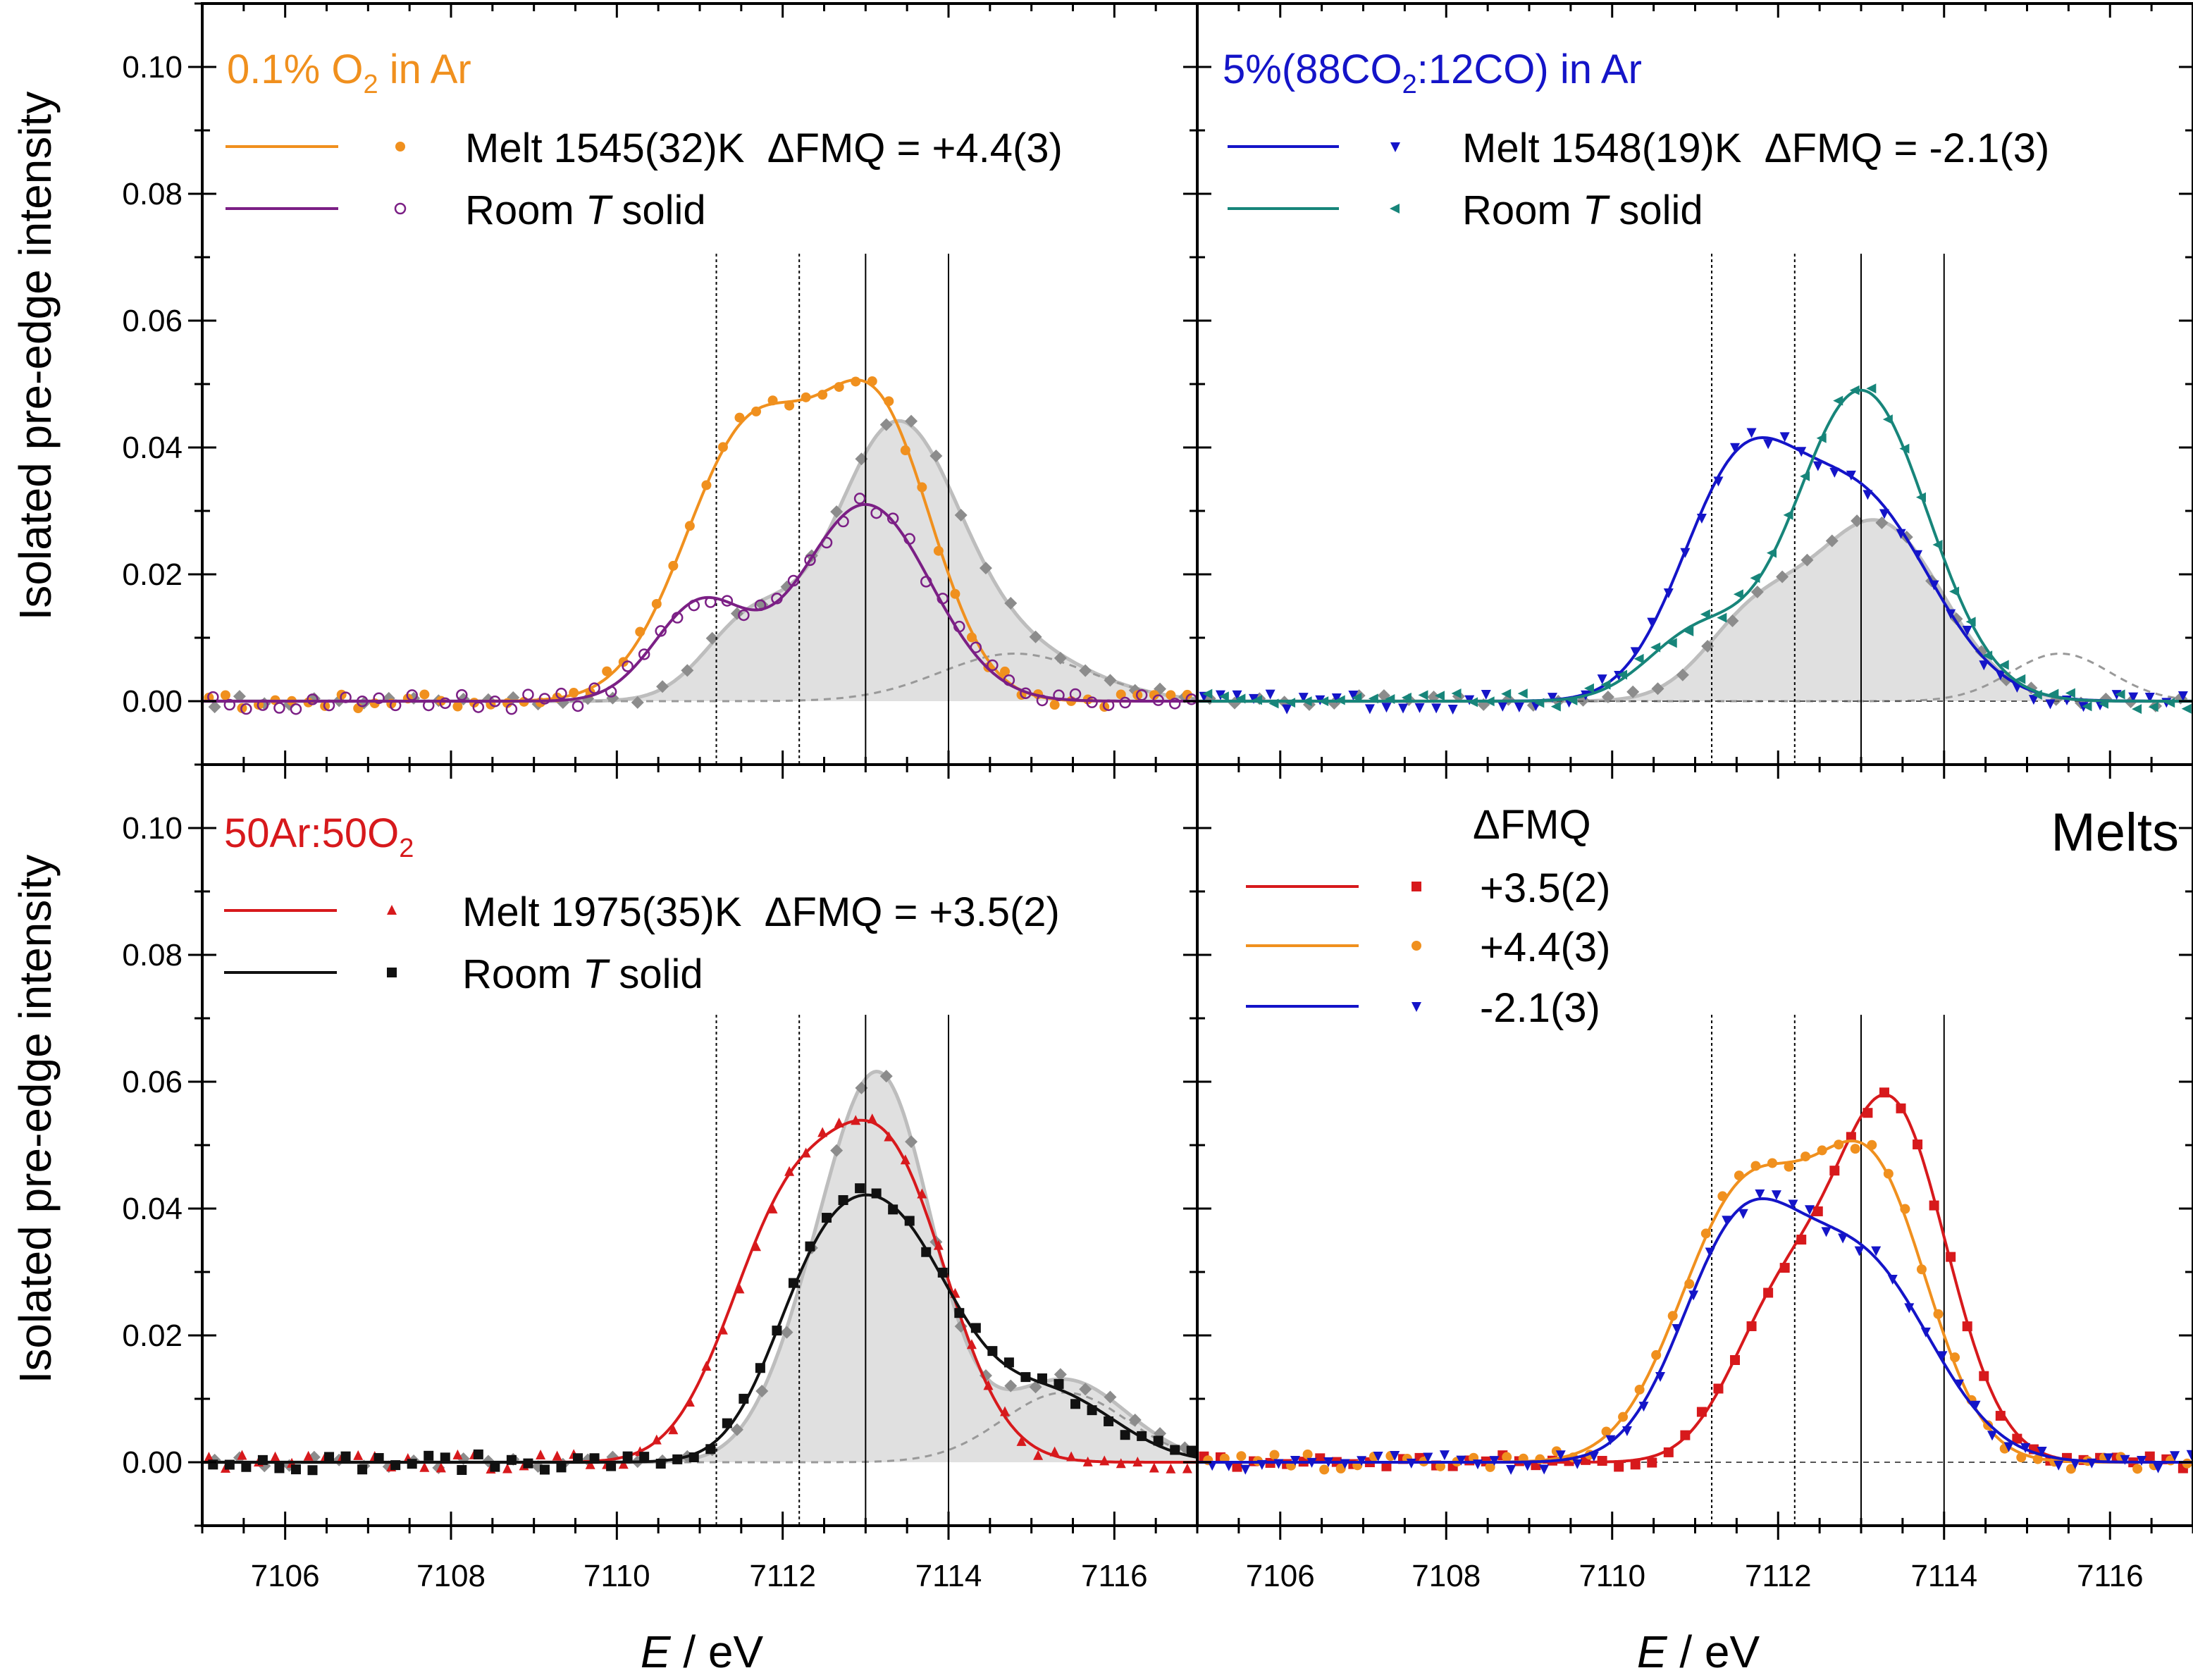 The width and height of the screenshot is (2193, 1680). I want to click on x-tick-label: 7108, so click(1446, 1576).